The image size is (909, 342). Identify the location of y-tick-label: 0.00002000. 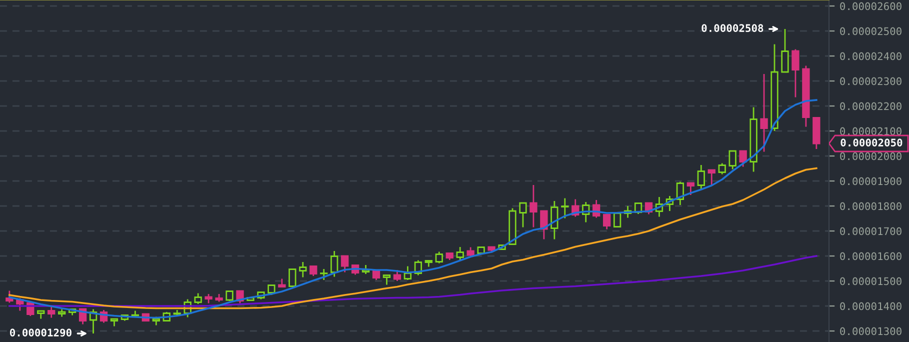
(871, 156).